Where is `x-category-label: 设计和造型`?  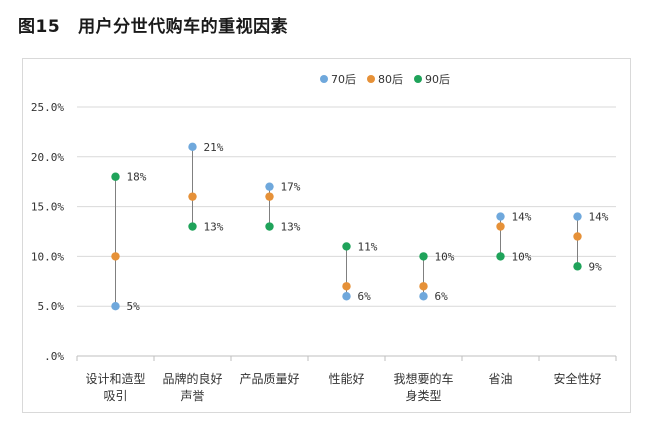 x-category-label: 设计和造型 is located at coordinates (115, 379).